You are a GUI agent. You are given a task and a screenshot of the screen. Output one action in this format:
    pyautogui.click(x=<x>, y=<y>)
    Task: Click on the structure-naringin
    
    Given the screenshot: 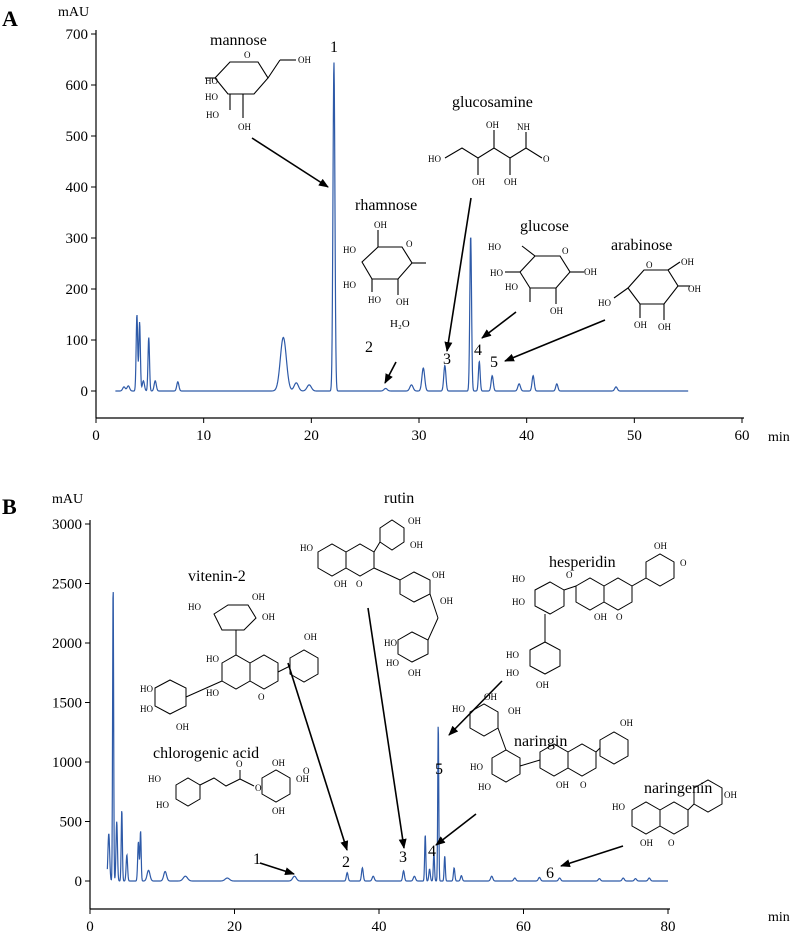 What is the action you would take?
    pyautogui.click(x=549, y=743)
    